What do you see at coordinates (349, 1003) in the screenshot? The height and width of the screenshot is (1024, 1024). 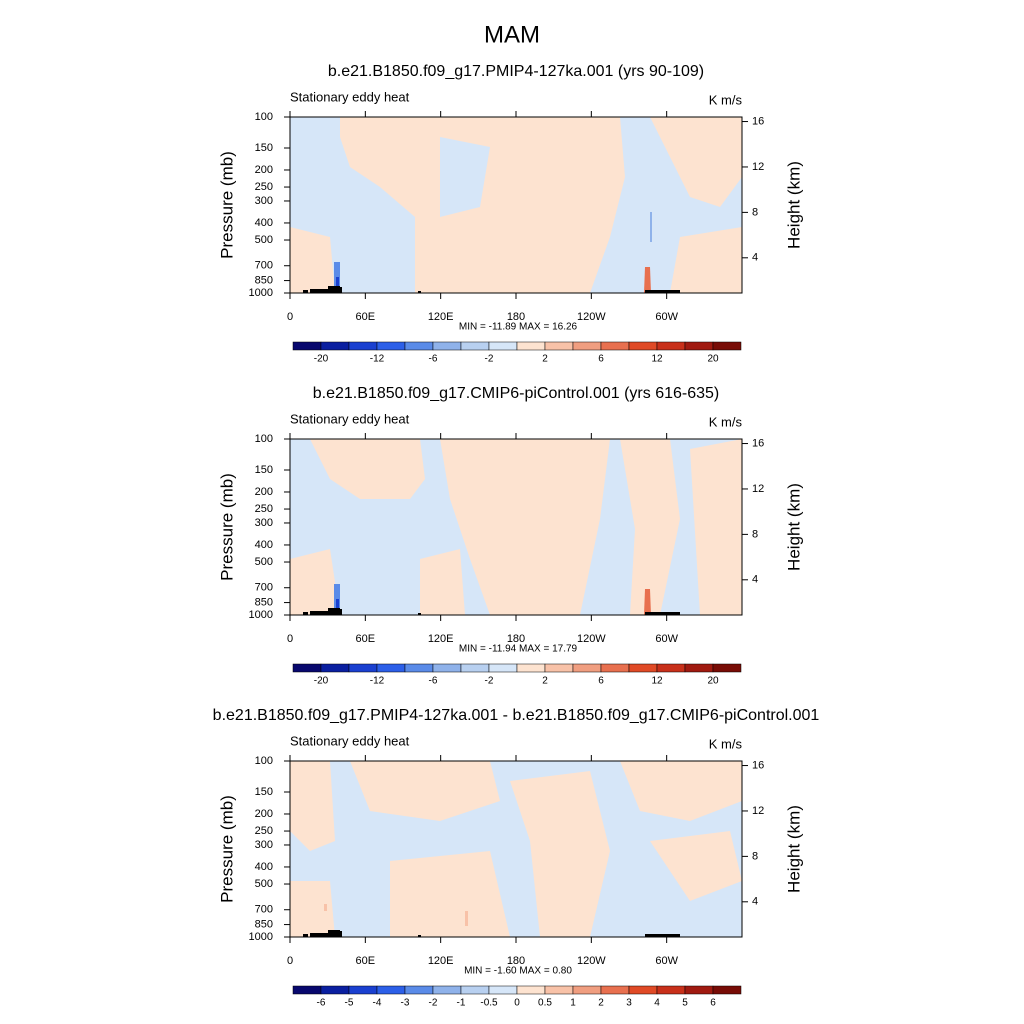 I see `colorbar-label: -5` at bounding box center [349, 1003].